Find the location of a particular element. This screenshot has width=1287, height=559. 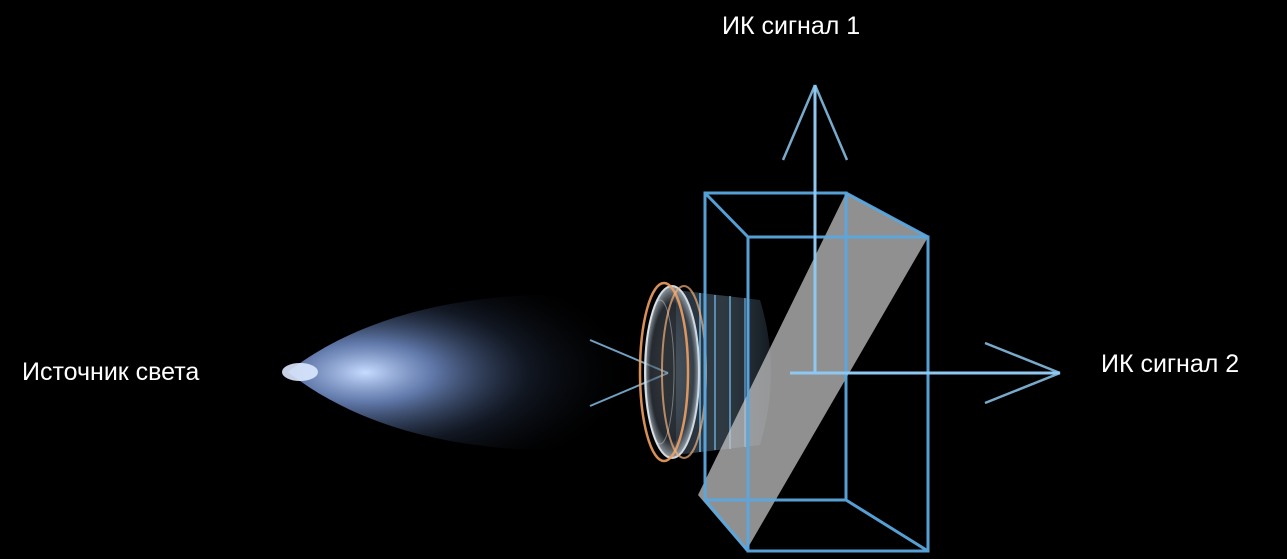

ir-signal-2-label: ИК сигнал 2 is located at coordinates (1170, 364).